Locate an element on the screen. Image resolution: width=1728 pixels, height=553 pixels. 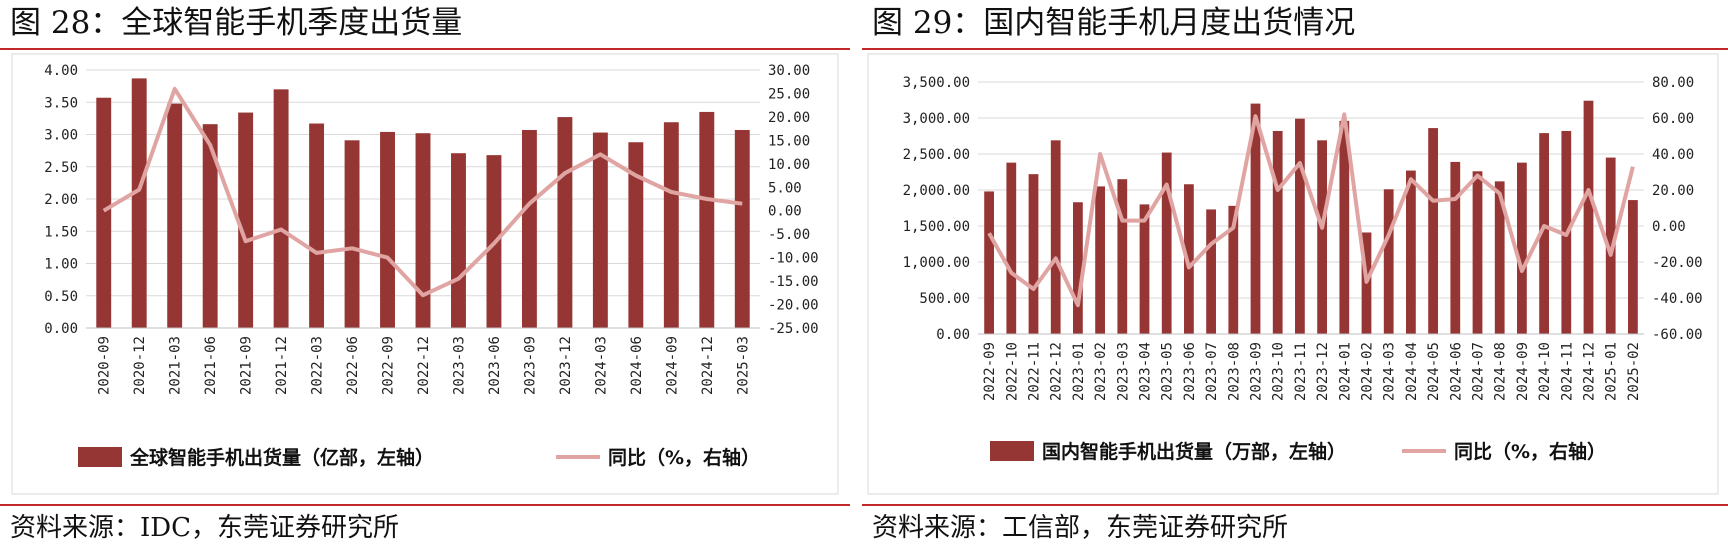
x-axis-tick-label: 2023-07 is located at coordinates (1212, 371).